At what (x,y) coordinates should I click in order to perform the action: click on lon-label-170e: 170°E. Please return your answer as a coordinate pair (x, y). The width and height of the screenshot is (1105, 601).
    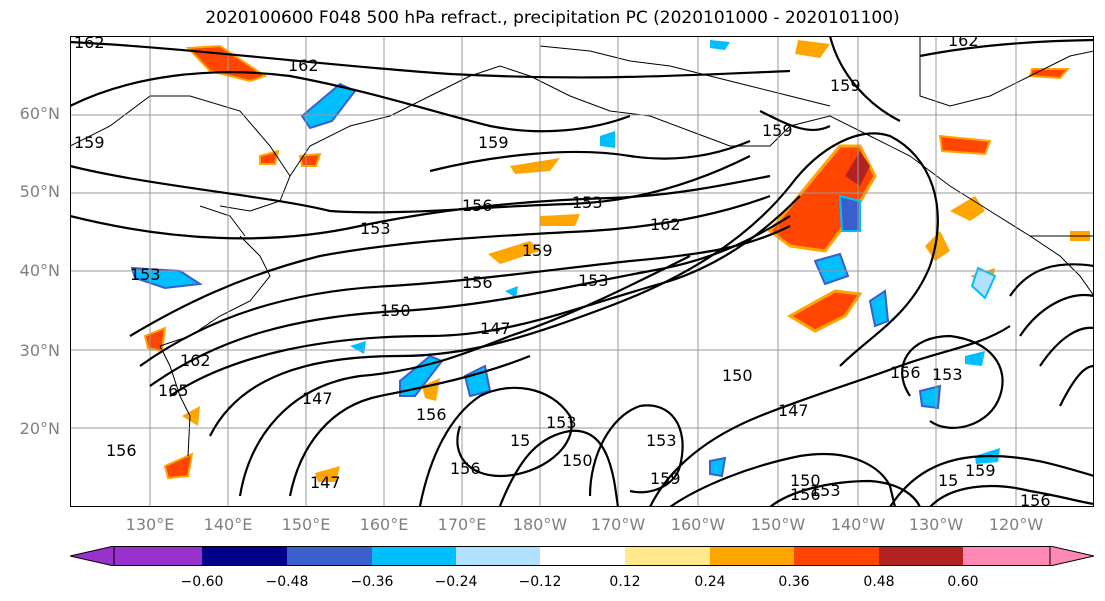
    Looking at the image, I should click on (462, 524).